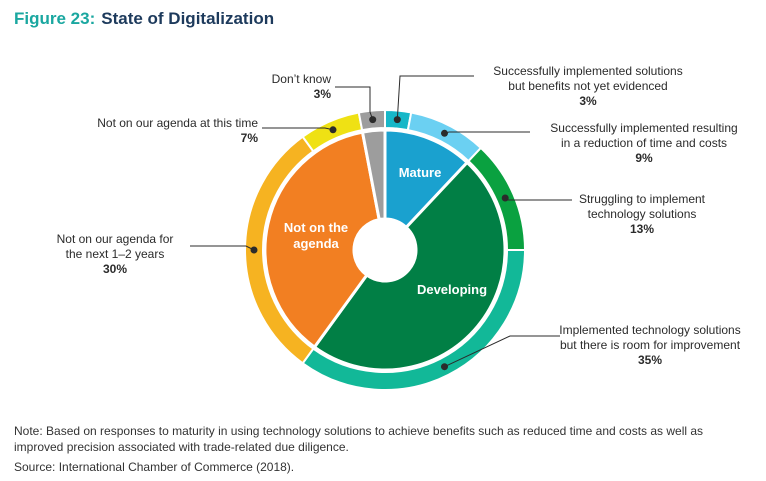  I want to click on callout-line-successfully-implemented-resulting-in-a-reduction-of-time-and-costs, so click(487, 132).